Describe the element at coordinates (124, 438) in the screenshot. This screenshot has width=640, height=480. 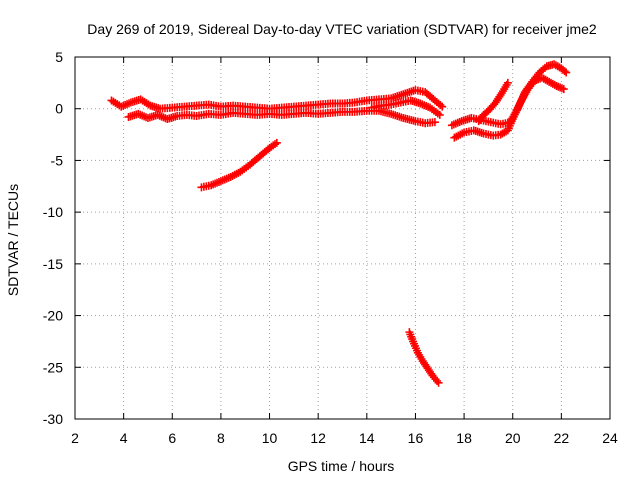
I see `x-tick-label: 4` at that location.